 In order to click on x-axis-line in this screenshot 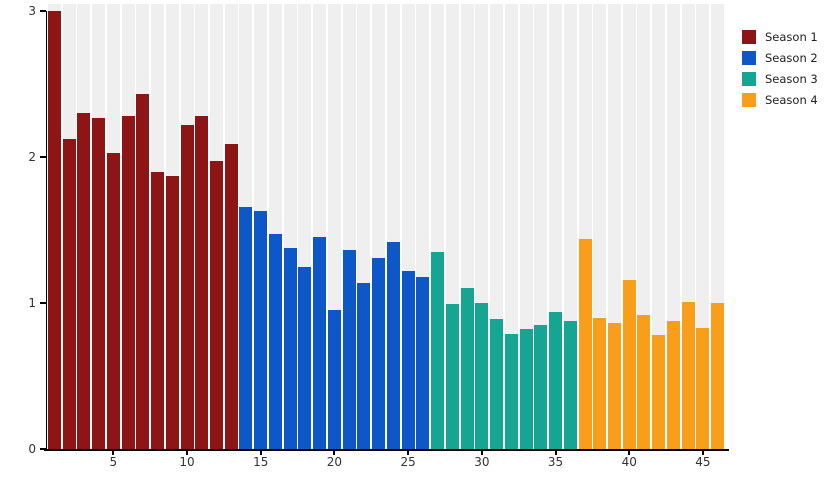, I will do `click(386, 450)`.